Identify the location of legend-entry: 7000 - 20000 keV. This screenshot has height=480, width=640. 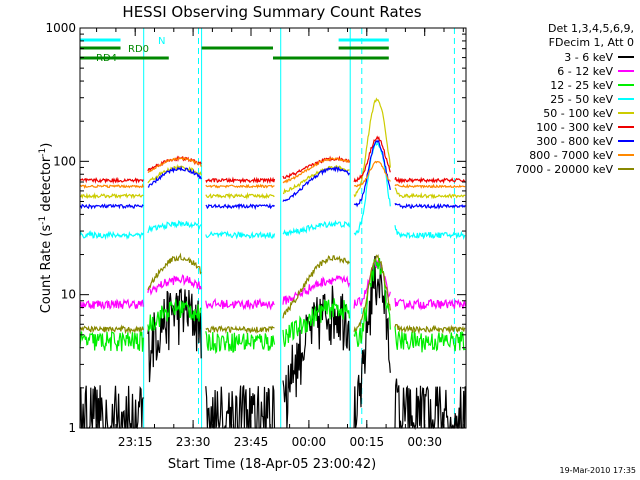
(558, 169).